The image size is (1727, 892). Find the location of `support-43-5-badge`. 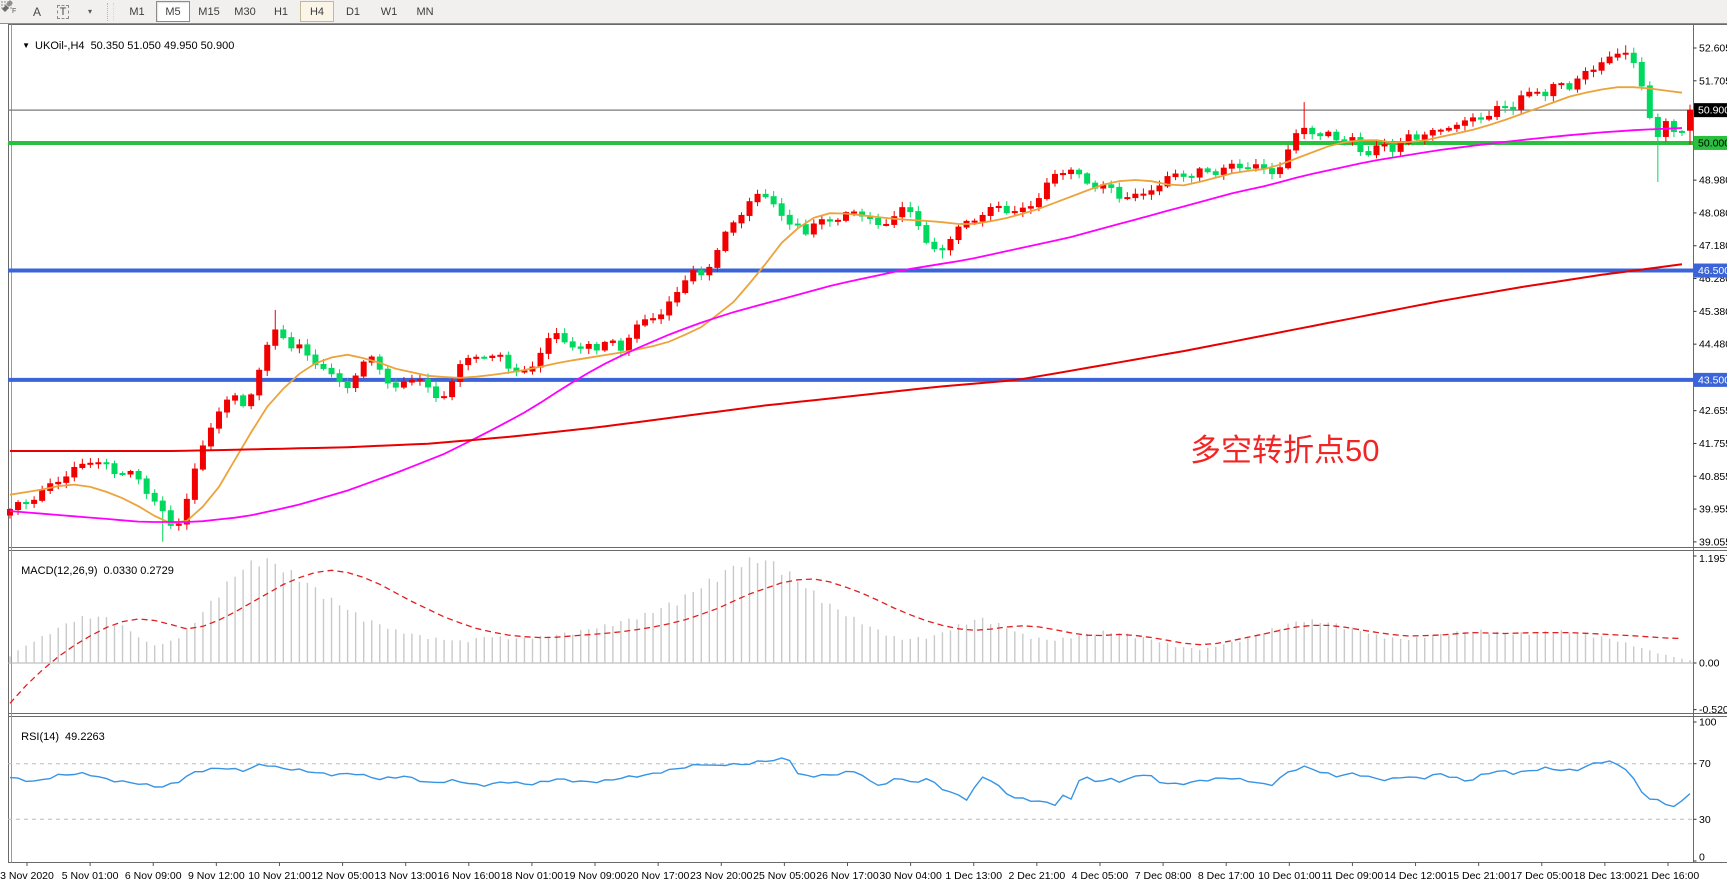

support-43-5-badge is located at coordinates (1710, 379).